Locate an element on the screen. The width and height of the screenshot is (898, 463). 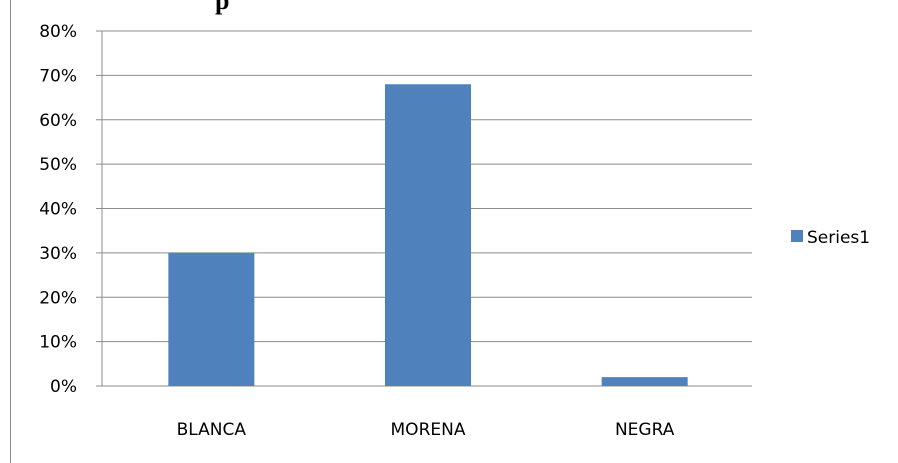
y-tick-label: 0% is located at coordinates (63, 387).